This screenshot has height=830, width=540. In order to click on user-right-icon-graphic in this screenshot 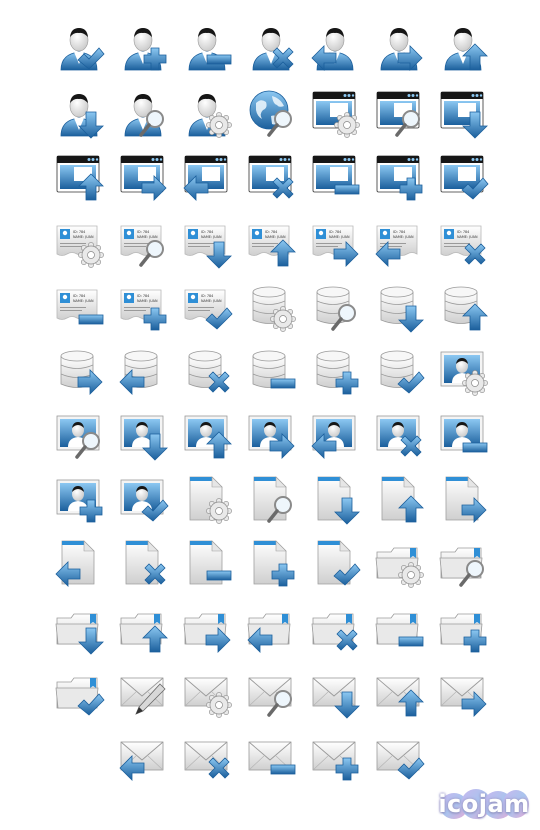, I will do `click(401, 49)`.